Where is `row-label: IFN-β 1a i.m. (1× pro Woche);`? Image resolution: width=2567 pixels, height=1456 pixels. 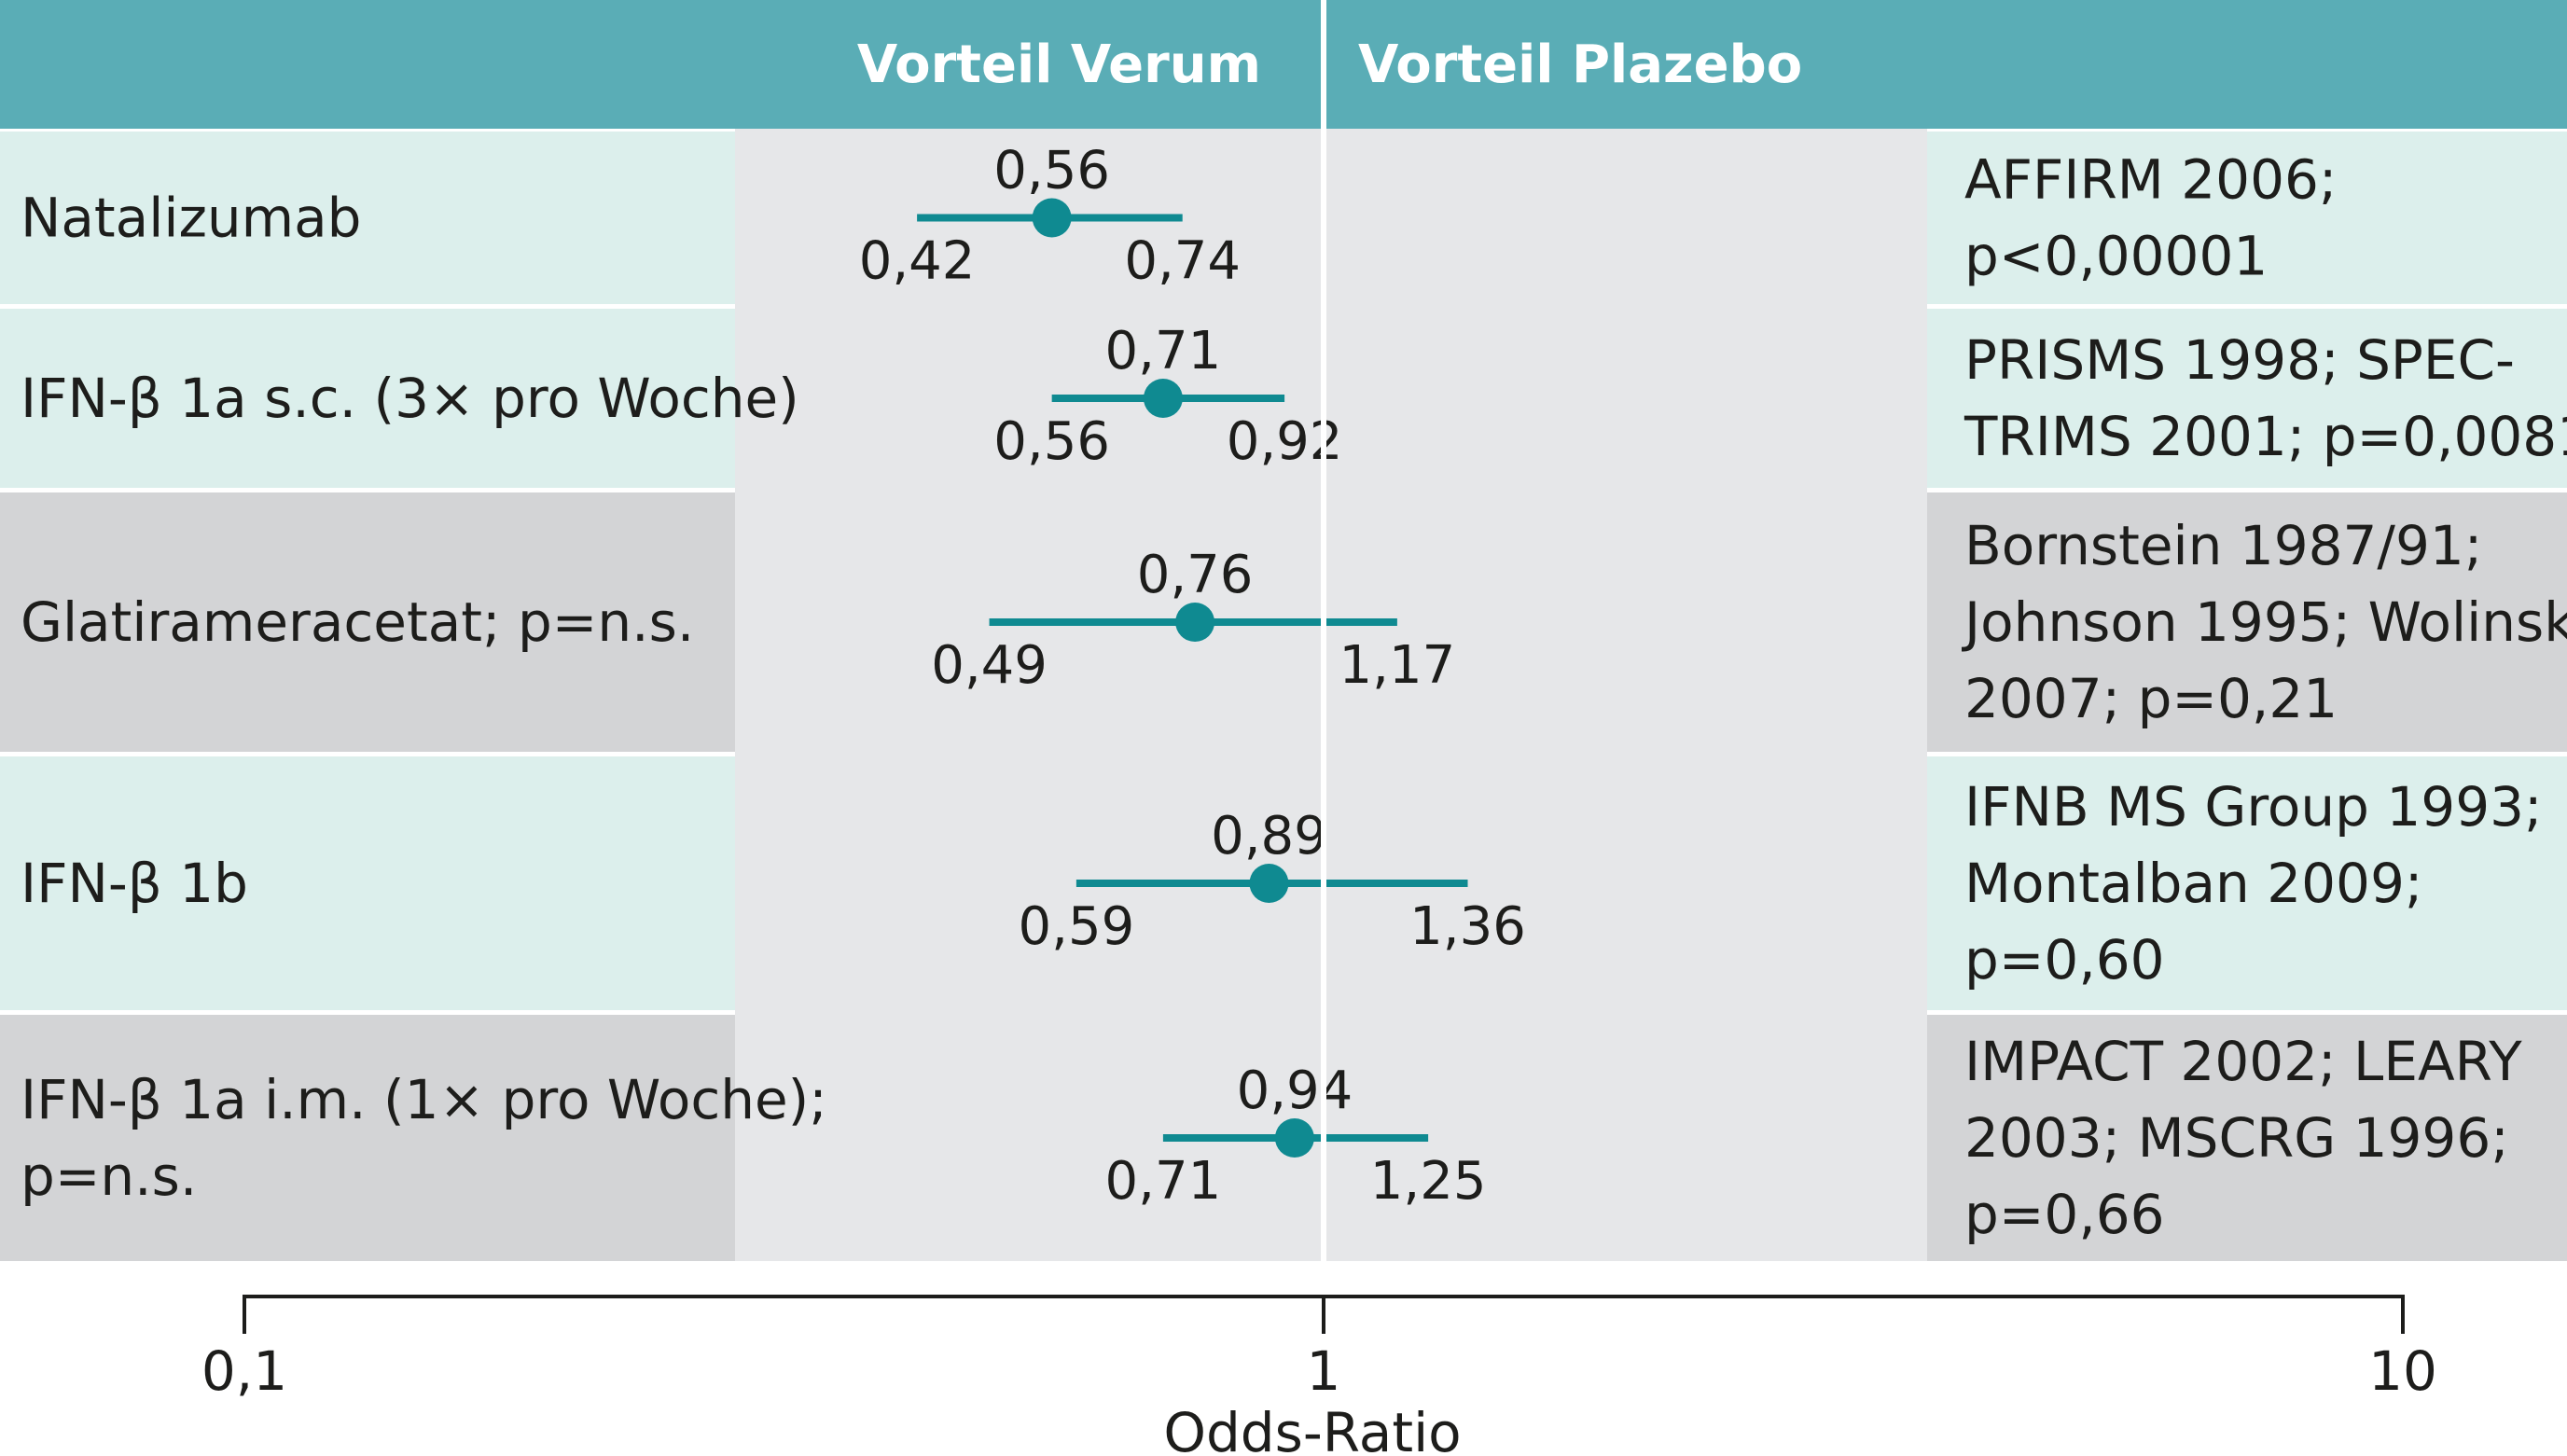 row-label: IFN-β 1a i.m. (1× pro Woche); is located at coordinates (424, 1099).